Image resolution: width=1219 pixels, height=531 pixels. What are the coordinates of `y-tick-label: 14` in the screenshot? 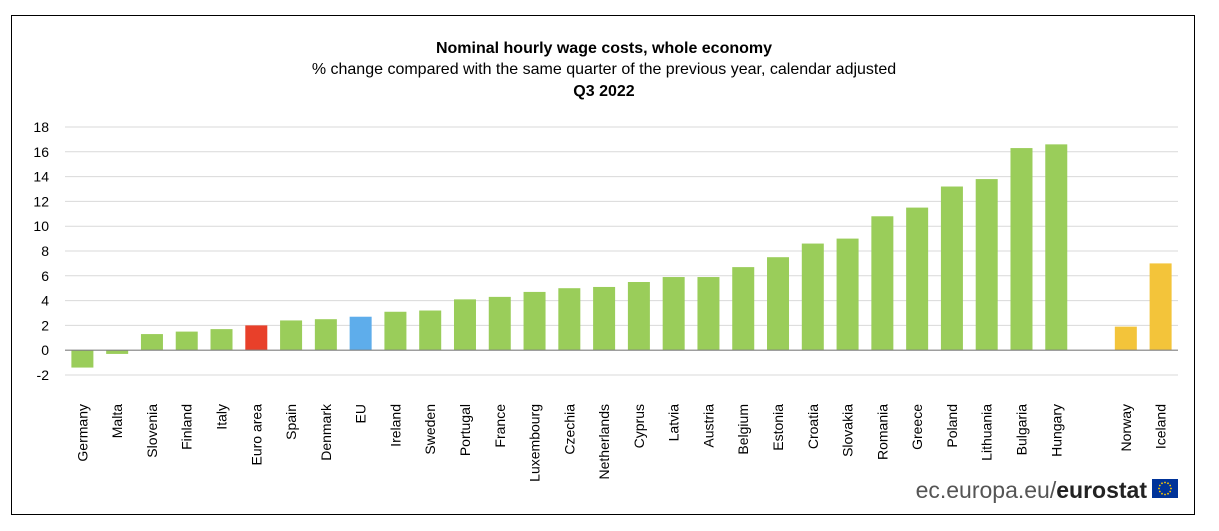 It's located at (41, 177).